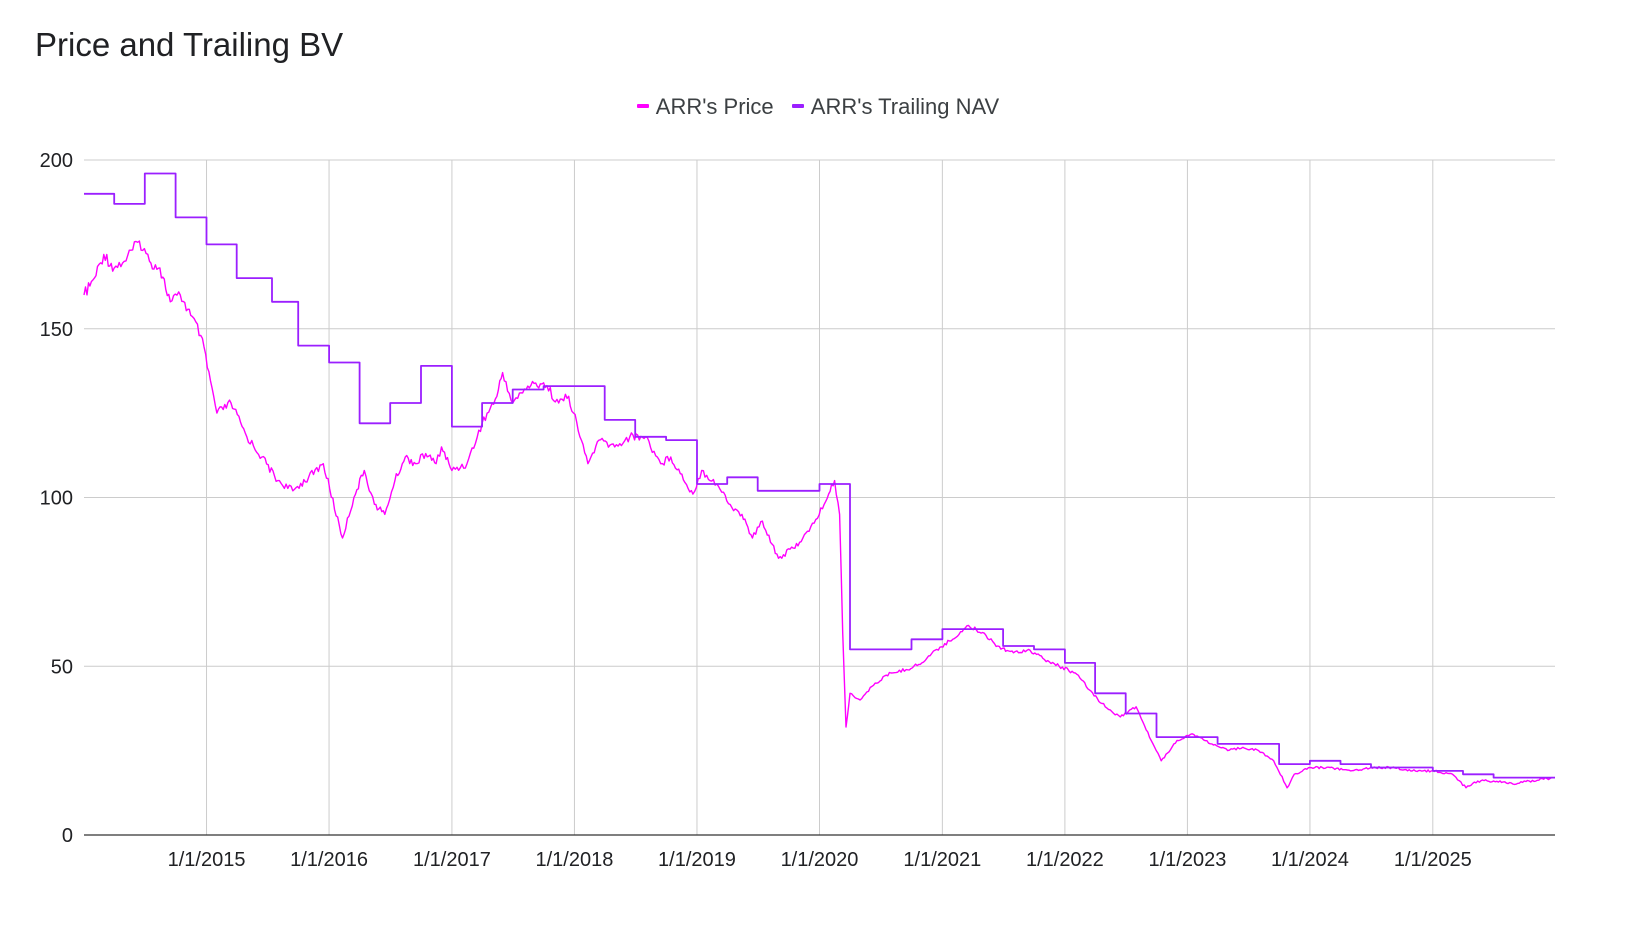 The width and height of the screenshot is (1636, 931). I want to click on y-tick-label: 100, so click(56, 499).